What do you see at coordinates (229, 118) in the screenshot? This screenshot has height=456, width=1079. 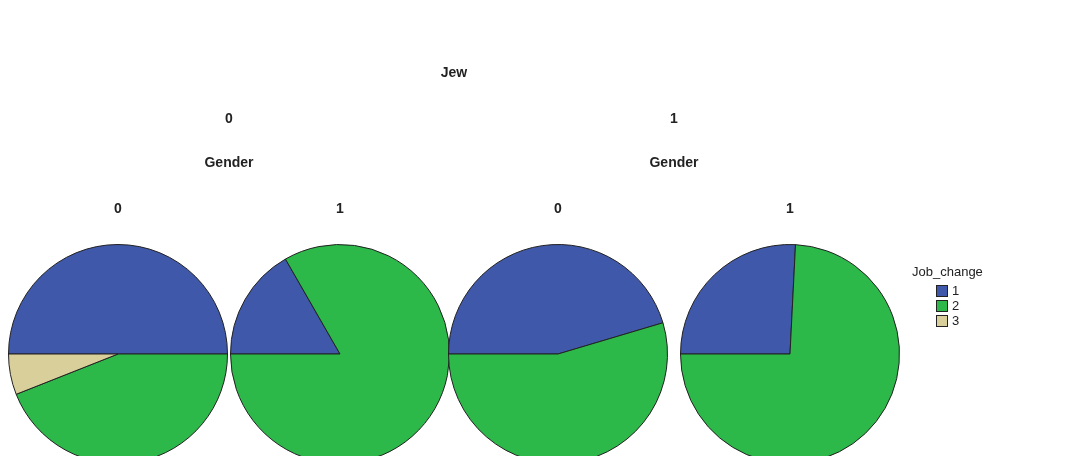 I see `text: 0` at bounding box center [229, 118].